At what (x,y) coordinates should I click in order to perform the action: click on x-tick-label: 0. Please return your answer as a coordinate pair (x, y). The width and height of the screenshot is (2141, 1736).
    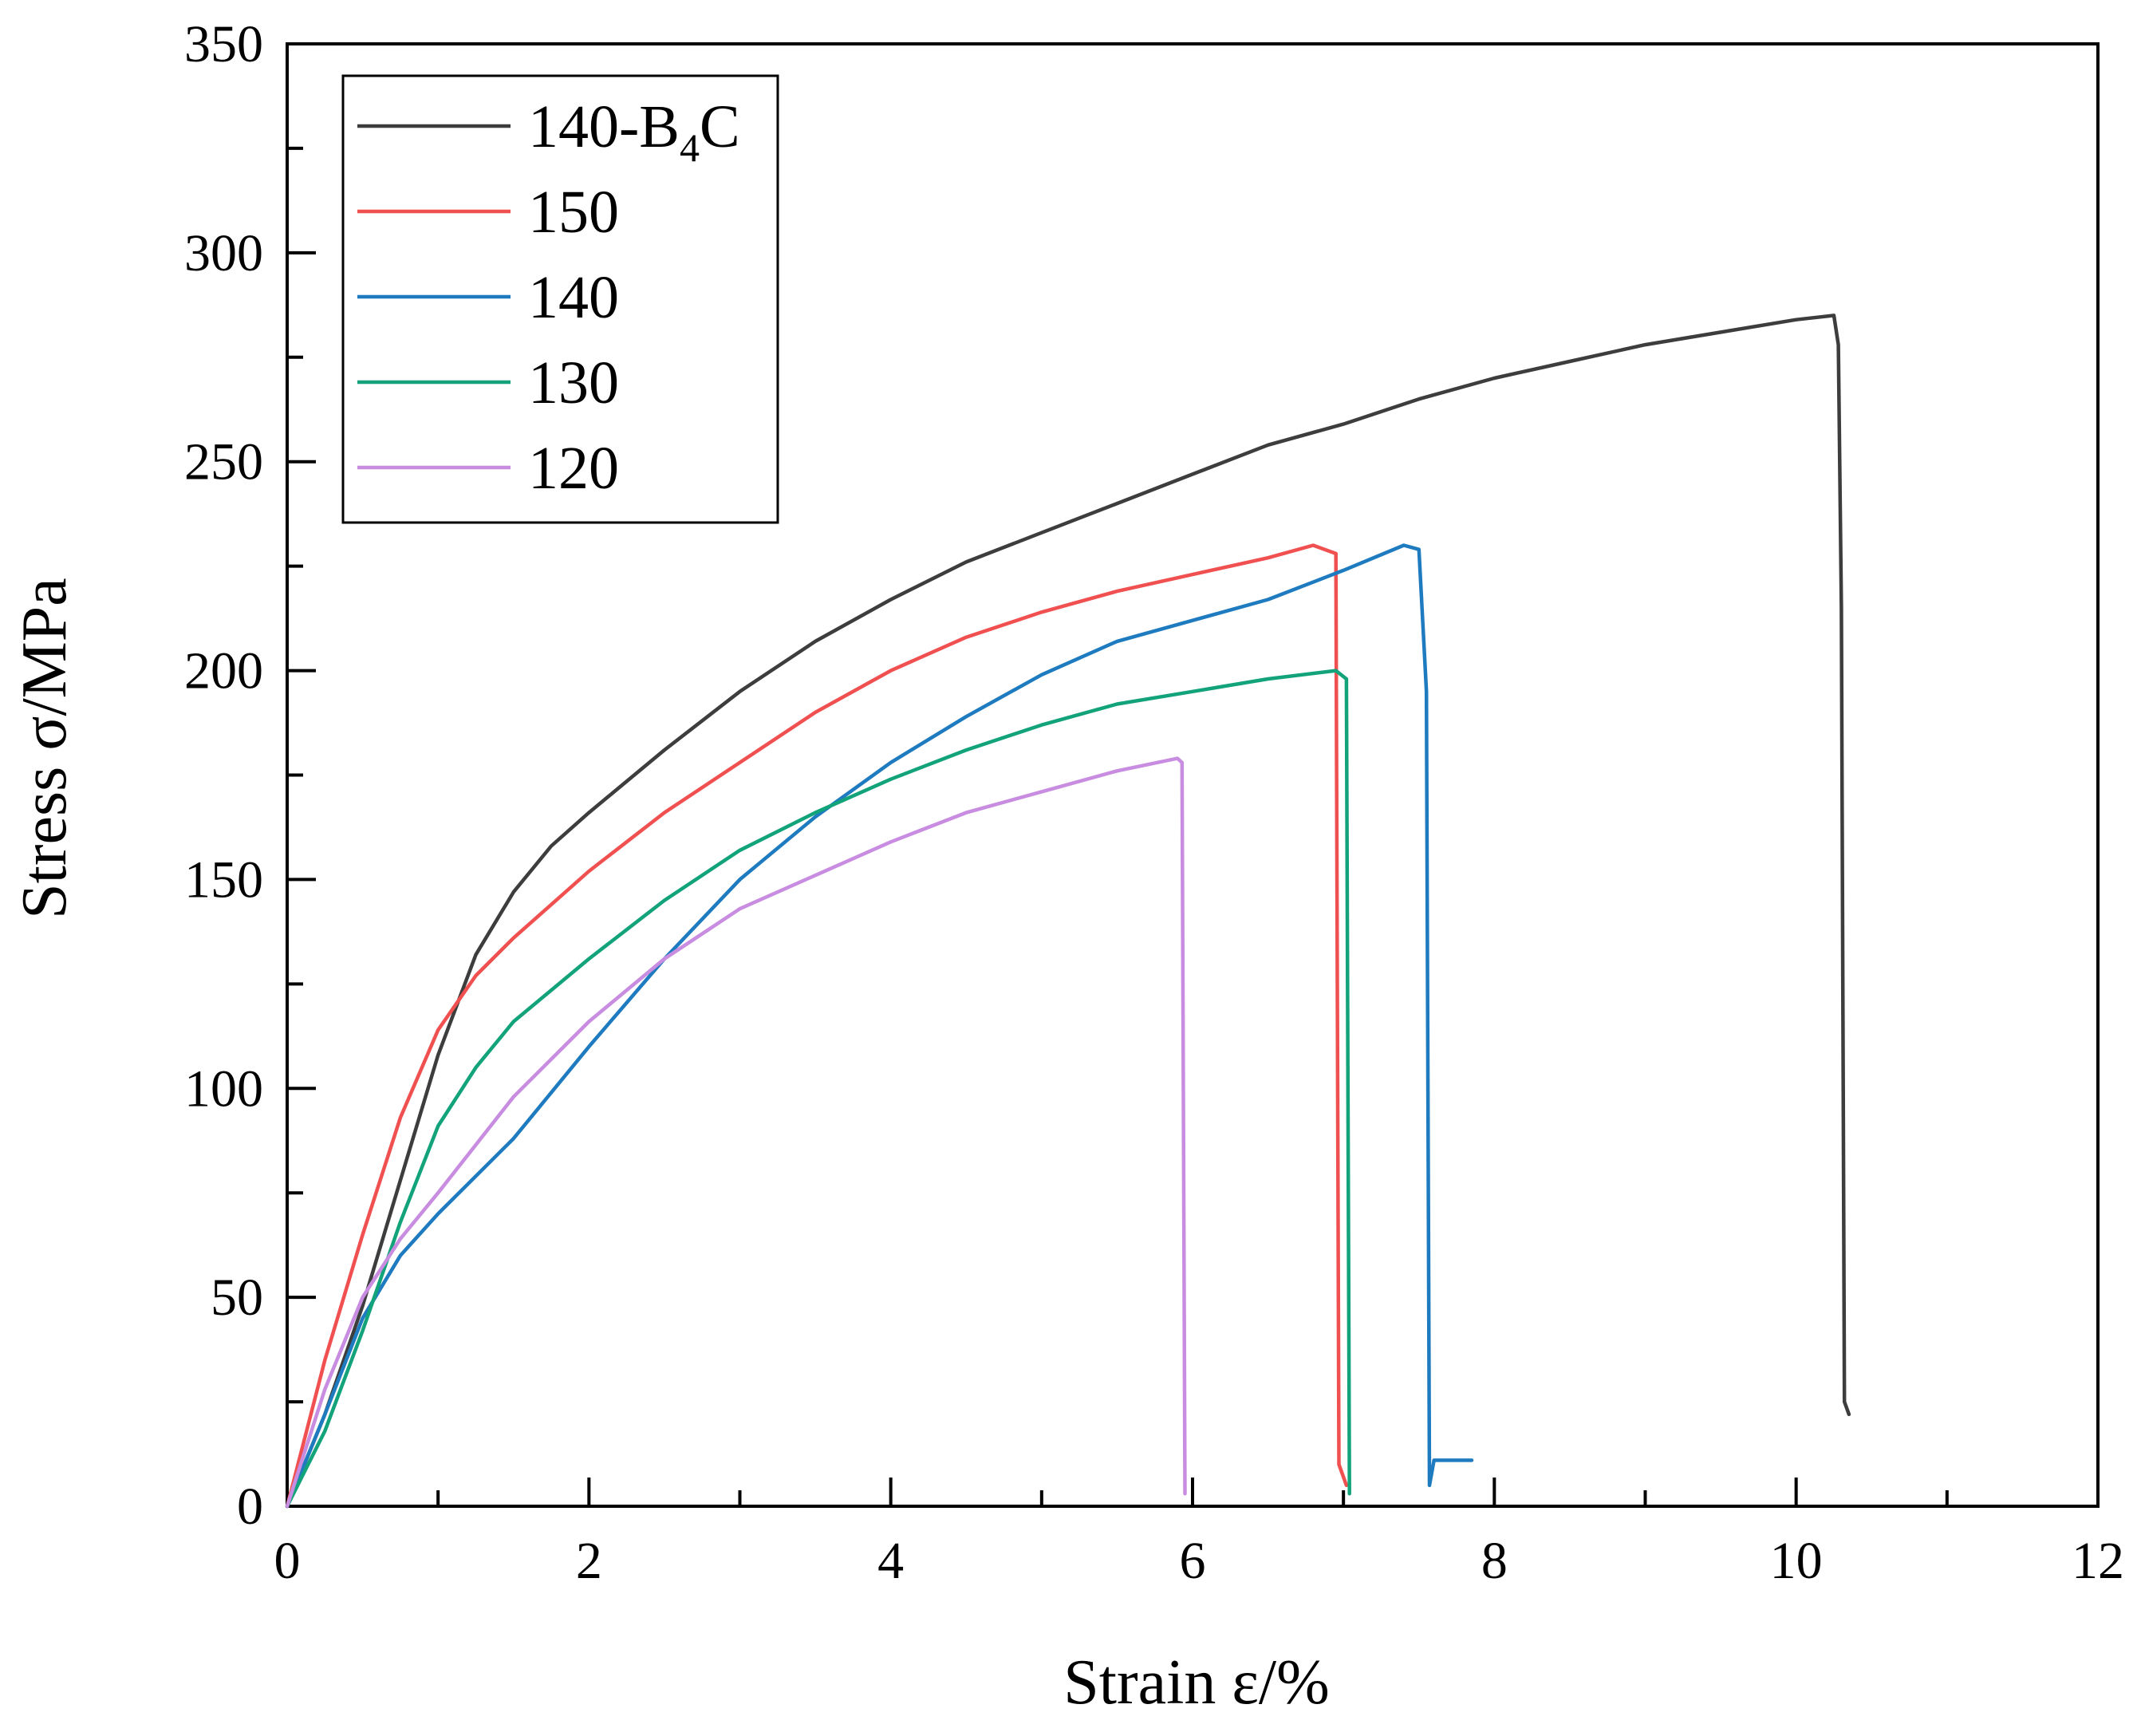
    Looking at the image, I should click on (287, 1561).